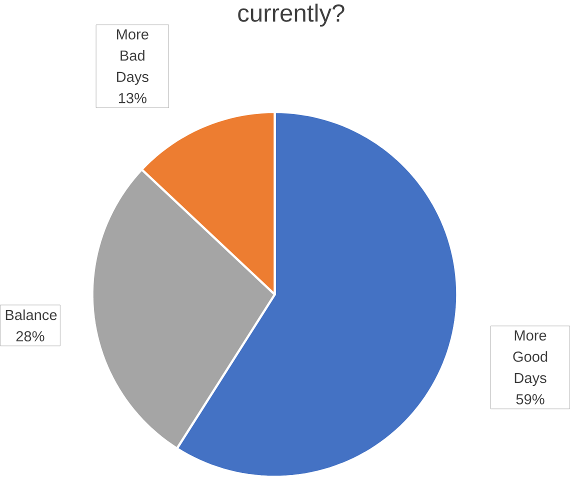 This screenshot has height=478, width=570. Describe the element at coordinates (132, 98) in the screenshot. I see `data-label: 13%` at that location.